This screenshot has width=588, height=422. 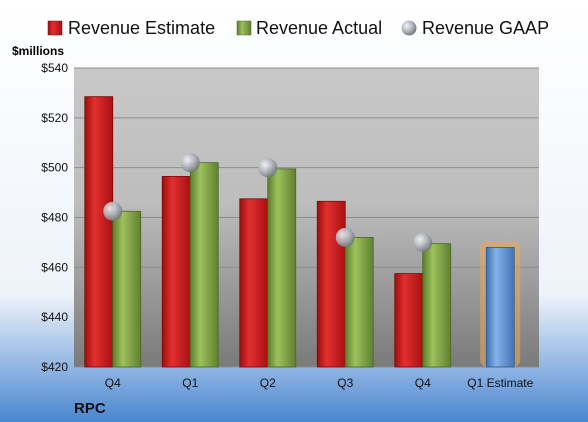 What do you see at coordinates (319, 383) in the screenshot?
I see `x-axis-ticks: Q4 Q1 Q2 Q3 Q4 Q1 Estimate` at bounding box center [319, 383].